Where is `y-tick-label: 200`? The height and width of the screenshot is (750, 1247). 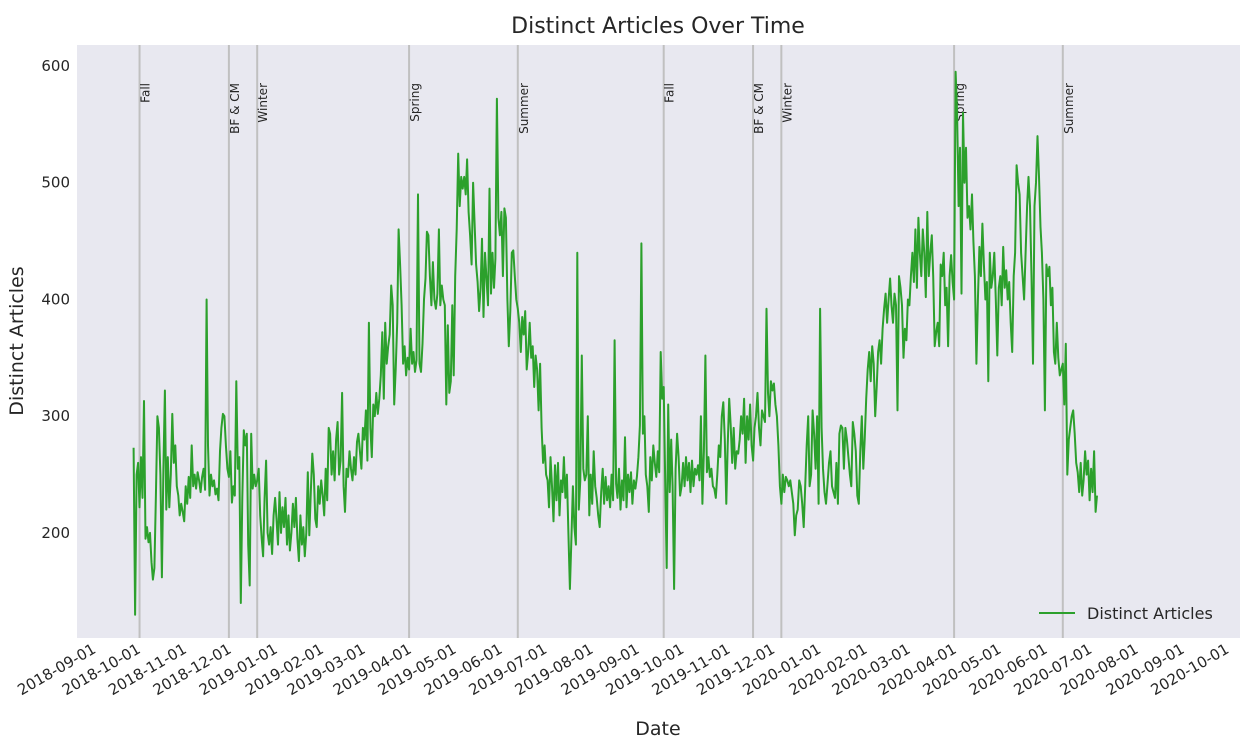
y-tick-label: 200 is located at coordinates (55, 533).